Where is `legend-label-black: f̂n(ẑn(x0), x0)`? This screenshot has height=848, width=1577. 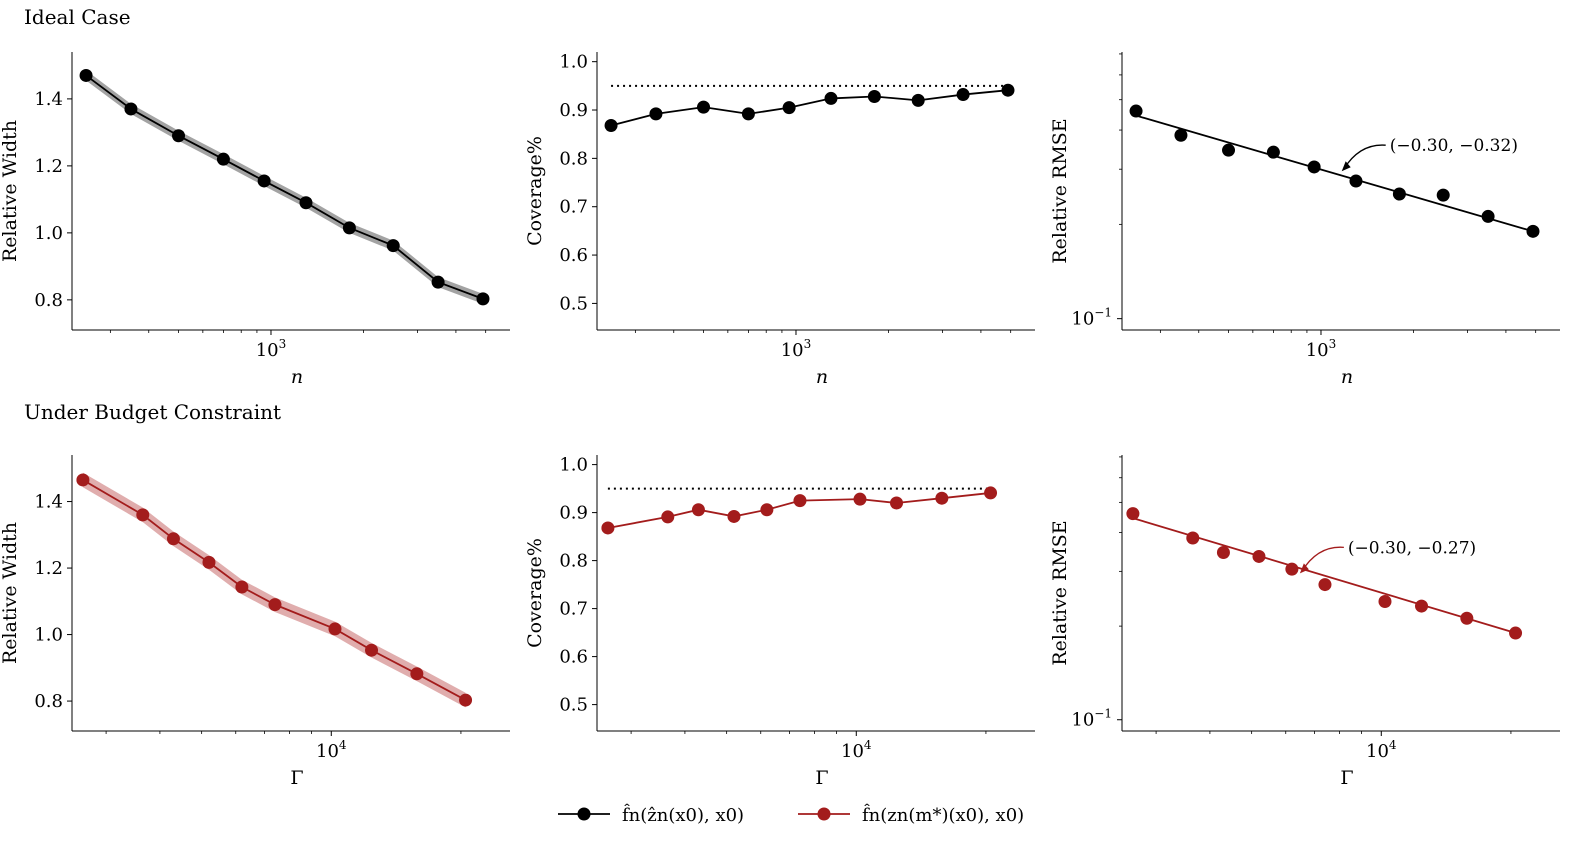 legend-label-black: f̂n(ẑn(x0), x0) is located at coordinates (683, 814).